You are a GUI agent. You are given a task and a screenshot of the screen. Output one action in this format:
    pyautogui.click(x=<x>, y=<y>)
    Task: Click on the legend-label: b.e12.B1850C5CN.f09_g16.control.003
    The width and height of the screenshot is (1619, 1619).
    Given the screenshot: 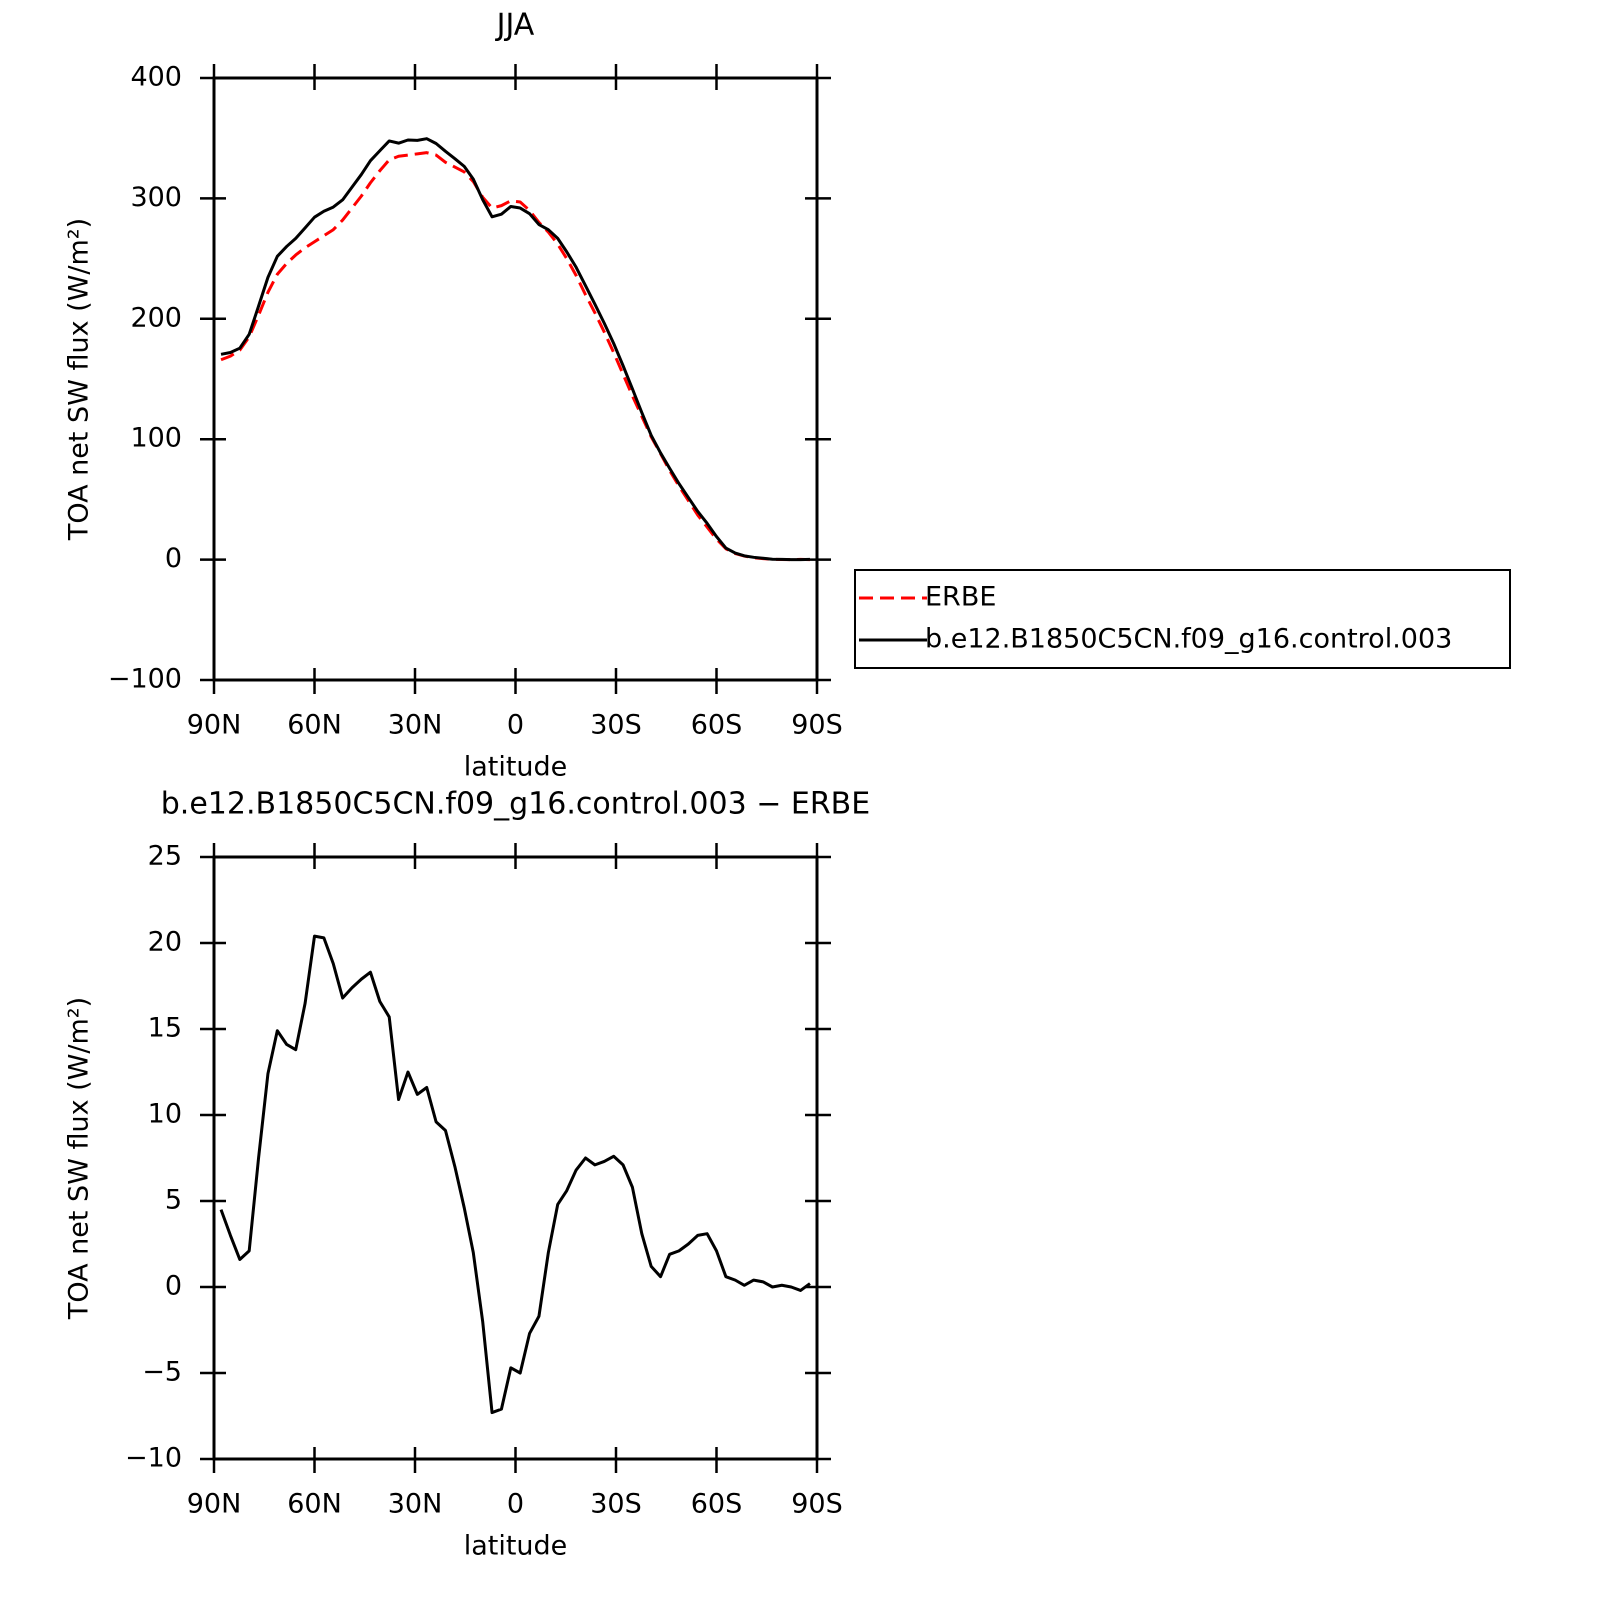 What is the action you would take?
    pyautogui.click(x=1188, y=639)
    